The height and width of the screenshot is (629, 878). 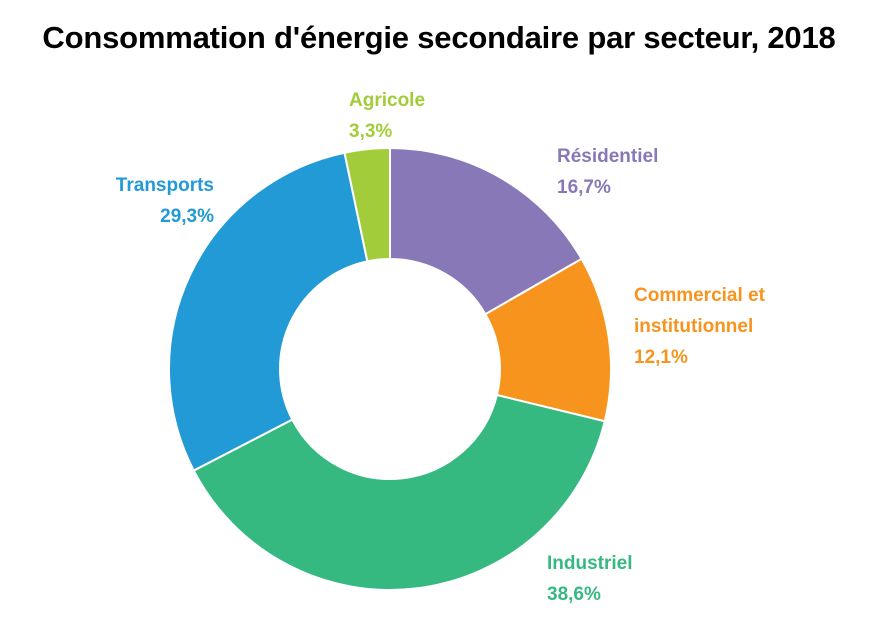 I want to click on label-industriel: Industriel 38,6%, so click(x=590, y=579).